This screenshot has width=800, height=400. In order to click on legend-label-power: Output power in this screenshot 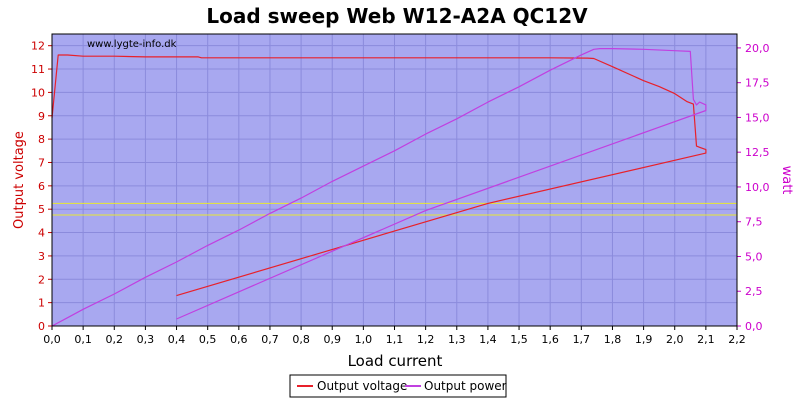, I will do `click(465, 386)`.